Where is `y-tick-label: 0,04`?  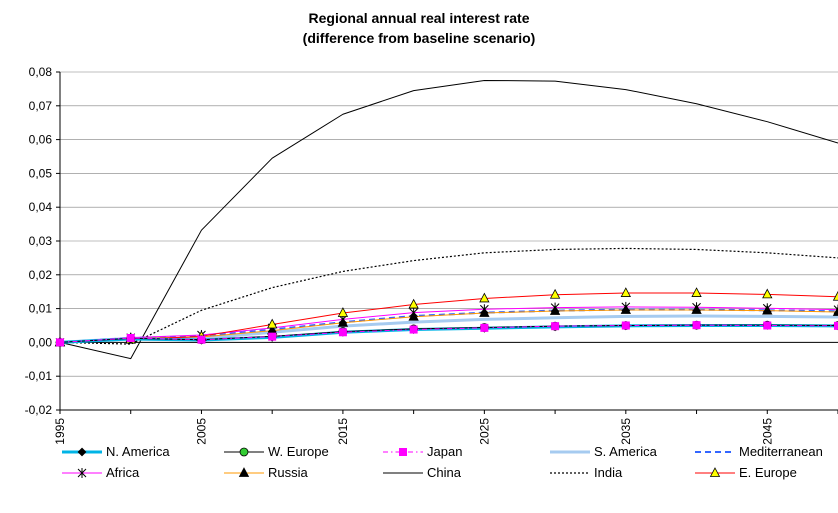 y-tick-label: 0,04 is located at coordinates (41, 207).